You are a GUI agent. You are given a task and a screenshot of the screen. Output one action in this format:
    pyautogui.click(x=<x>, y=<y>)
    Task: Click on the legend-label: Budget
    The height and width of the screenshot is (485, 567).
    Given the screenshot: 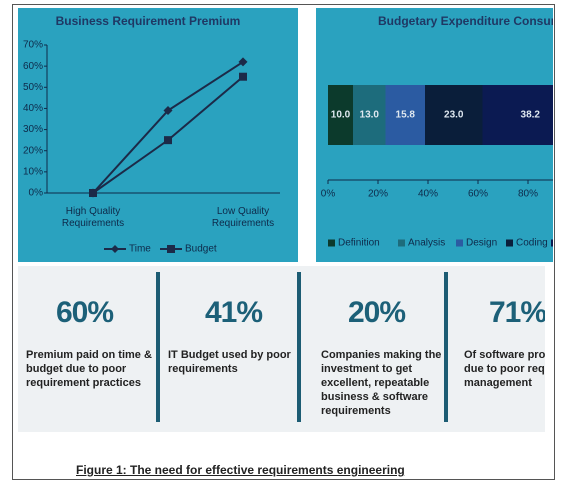 What is the action you would take?
    pyautogui.click(x=201, y=249)
    